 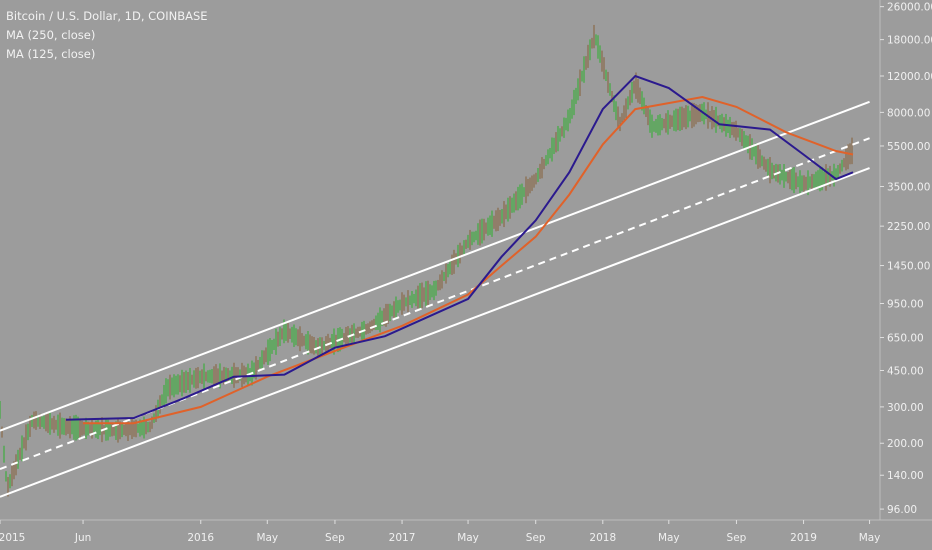 What do you see at coordinates (908, 147) in the screenshot?
I see `y-tick-label: 5500.00` at bounding box center [908, 147].